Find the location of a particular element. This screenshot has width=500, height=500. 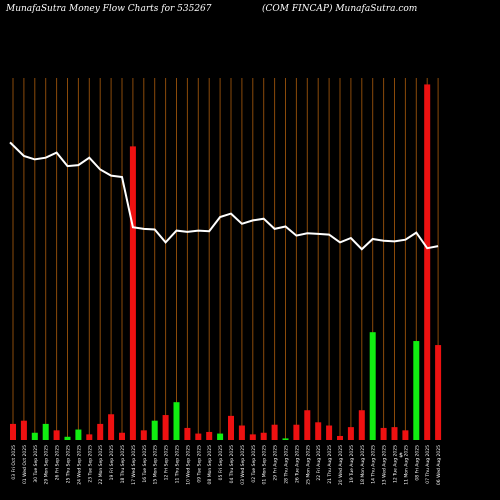

x-tick-label: 08 Mon Sep 2025 is located at coordinates (210, 465).